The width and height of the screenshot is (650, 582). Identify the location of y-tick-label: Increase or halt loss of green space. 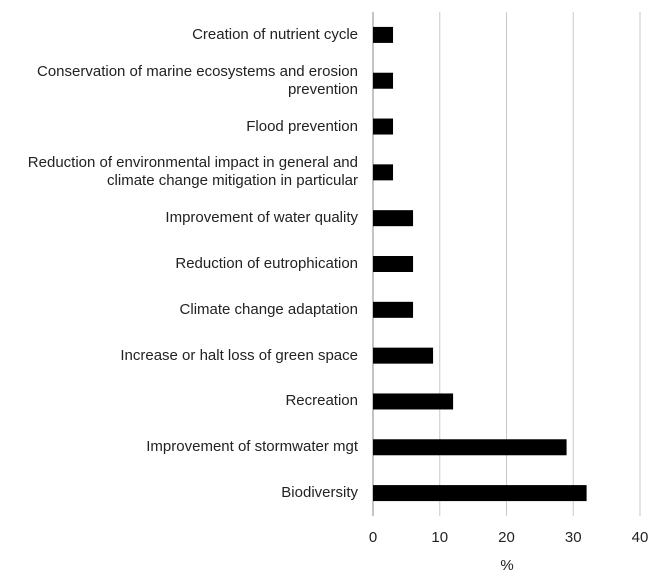
(239, 355).